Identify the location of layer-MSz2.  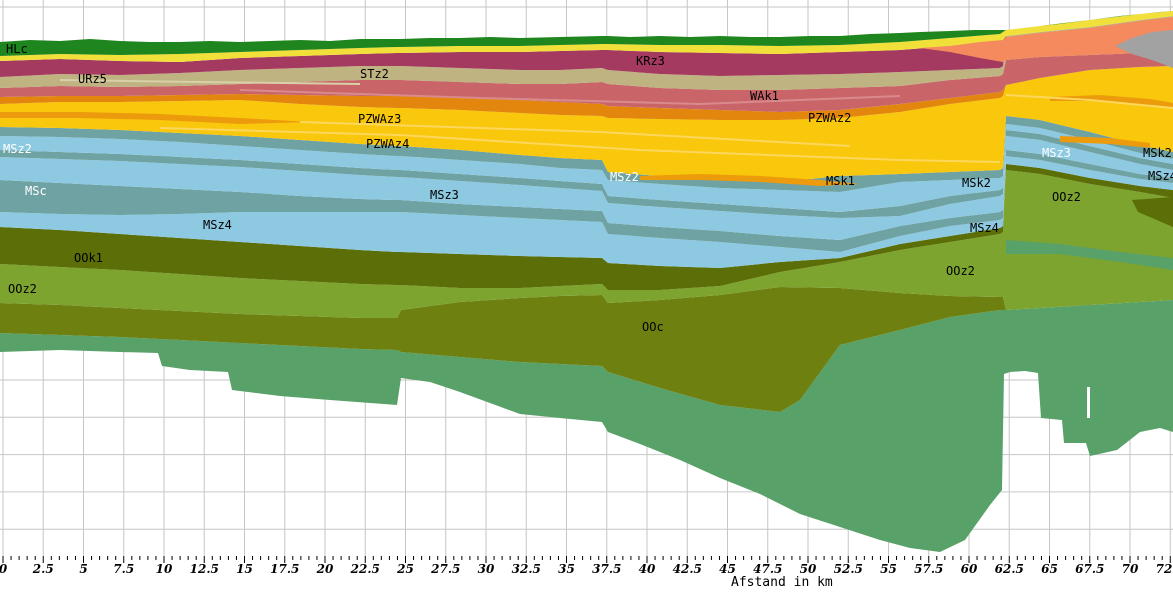
(586, 168).